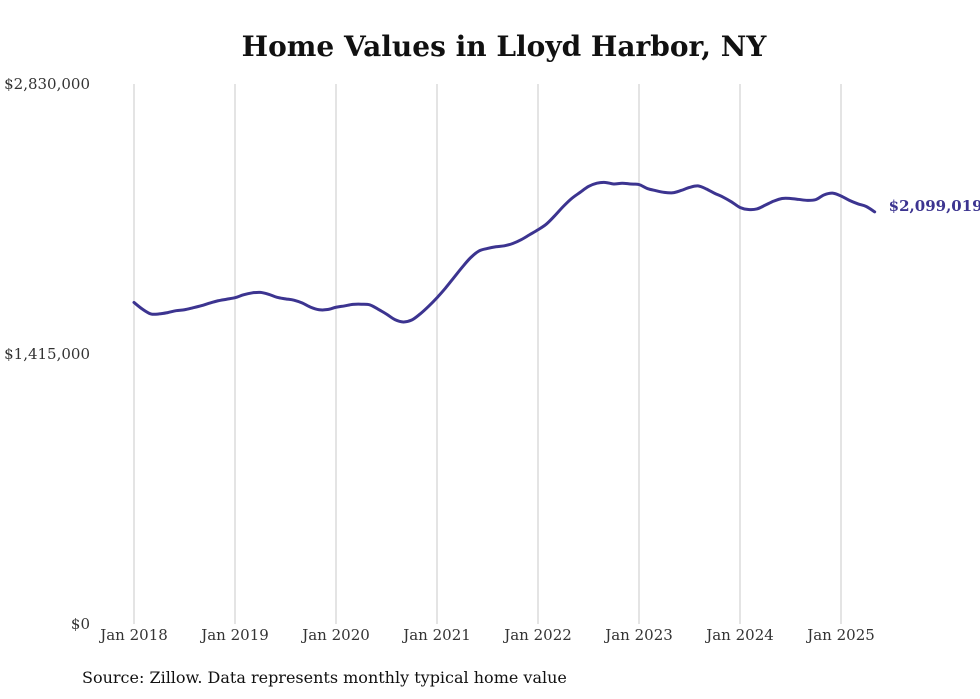  Describe the element at coordinates (47, 84) in the screenshot. I see `y-tick-label-2-830-000: $2,830,000` at that location.